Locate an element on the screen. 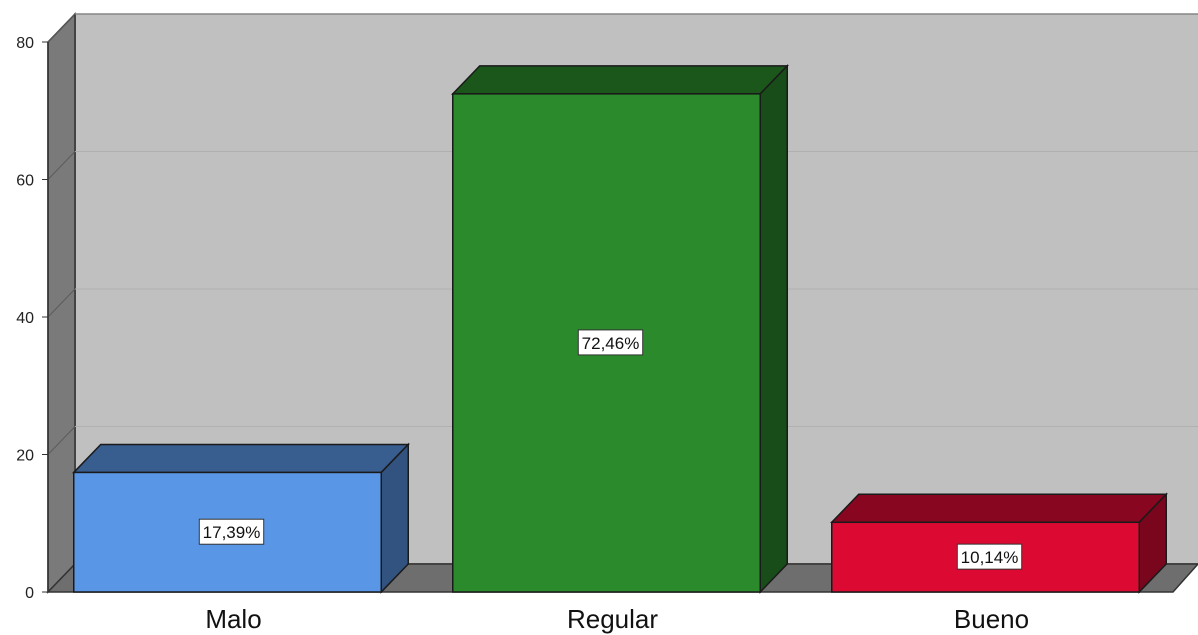 The width and height of the screenshot is (1198, 635). data-label: 72,46% is located at coordinates (611, 343).